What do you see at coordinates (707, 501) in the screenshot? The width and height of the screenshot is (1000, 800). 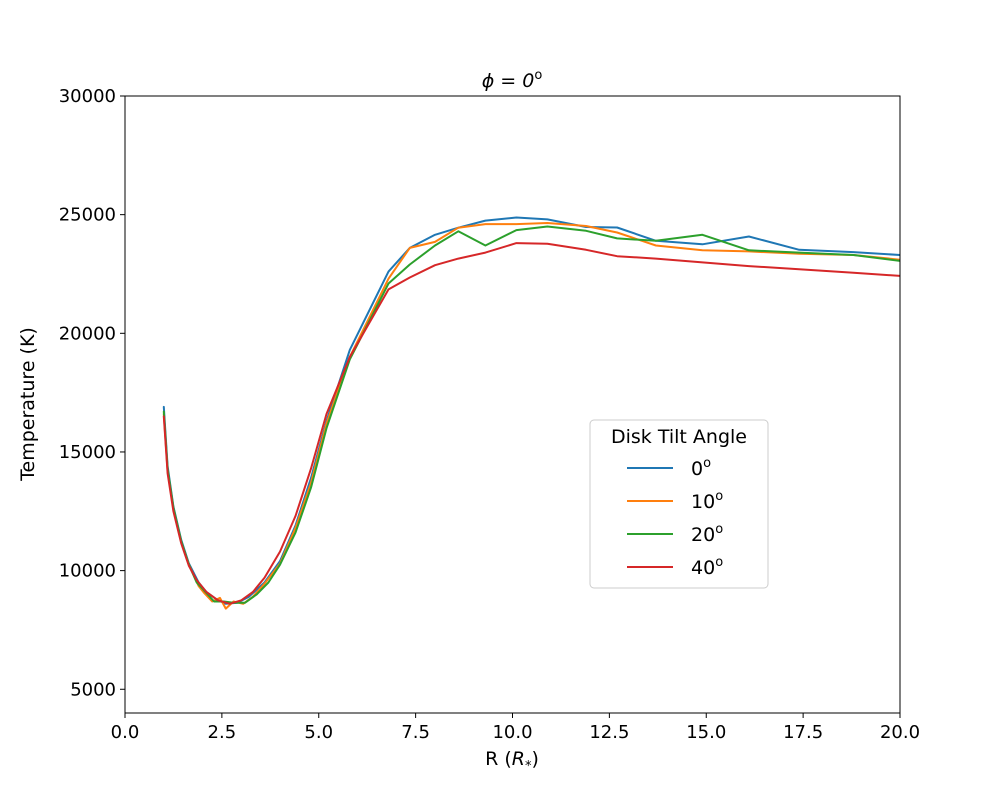 I see `legend-label-10: 10o` at bounding box center [707, 501].